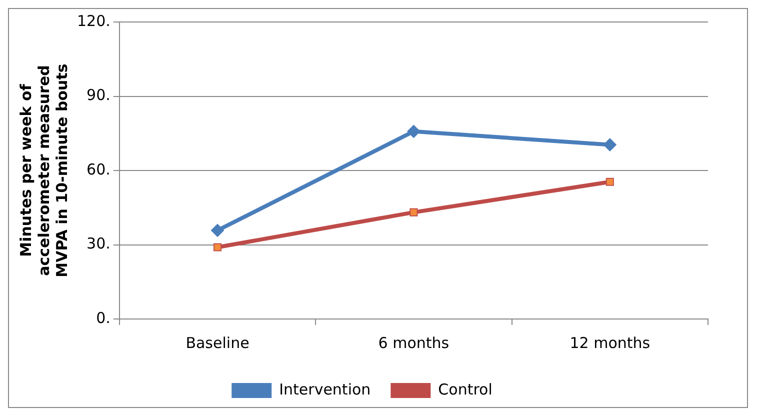 This screenshot has width=758, height=418. What do you see at coordinates (465, 389) in the screenshot?
I see `legend-label: Control` at bounding box center [465, 389].